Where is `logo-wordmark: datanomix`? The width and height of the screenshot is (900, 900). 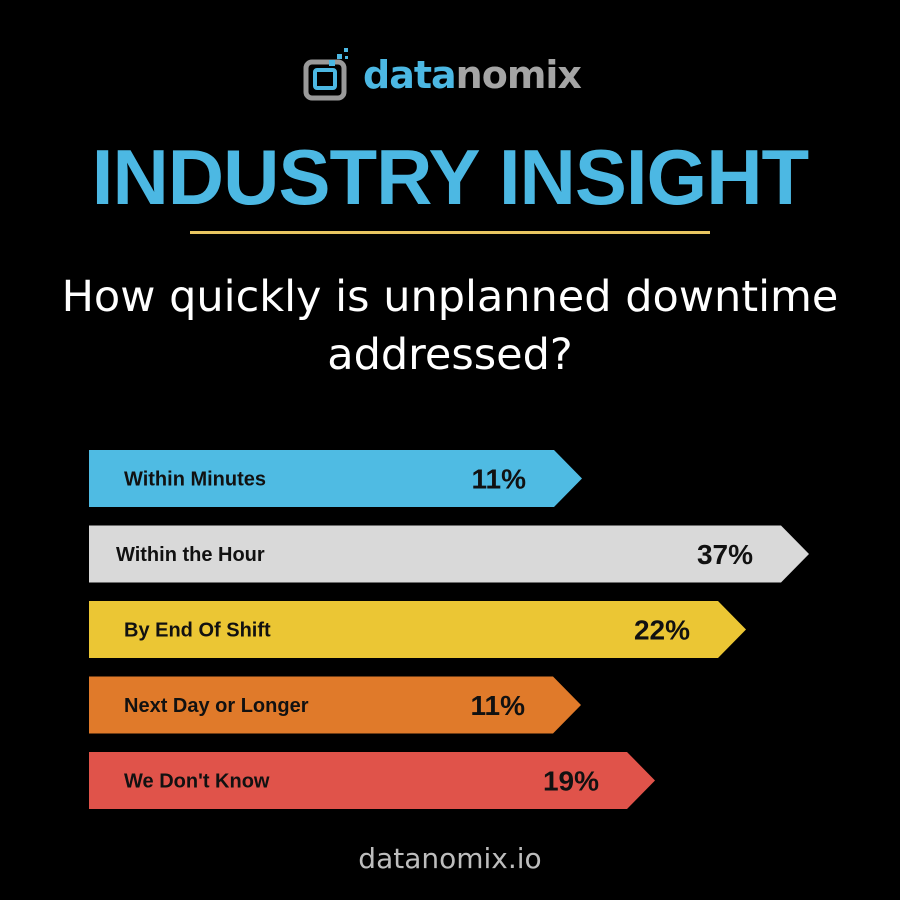 logo-wordmark: datanomix is located at coordinates (472, 75).